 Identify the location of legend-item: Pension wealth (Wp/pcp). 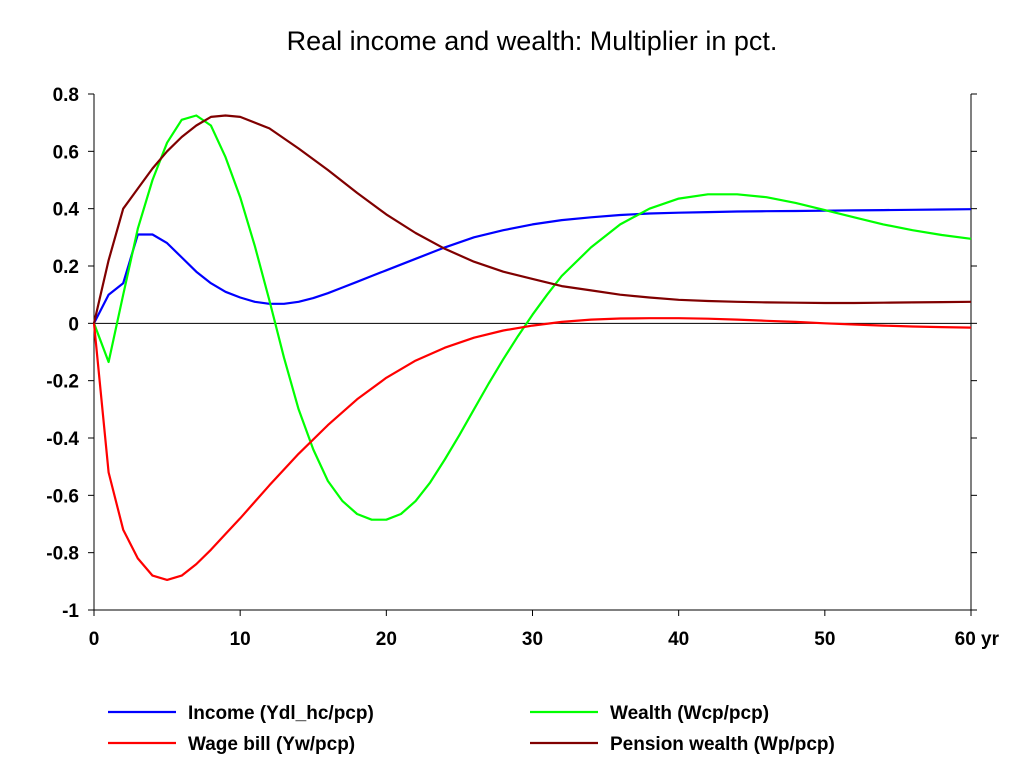
(682, 744).